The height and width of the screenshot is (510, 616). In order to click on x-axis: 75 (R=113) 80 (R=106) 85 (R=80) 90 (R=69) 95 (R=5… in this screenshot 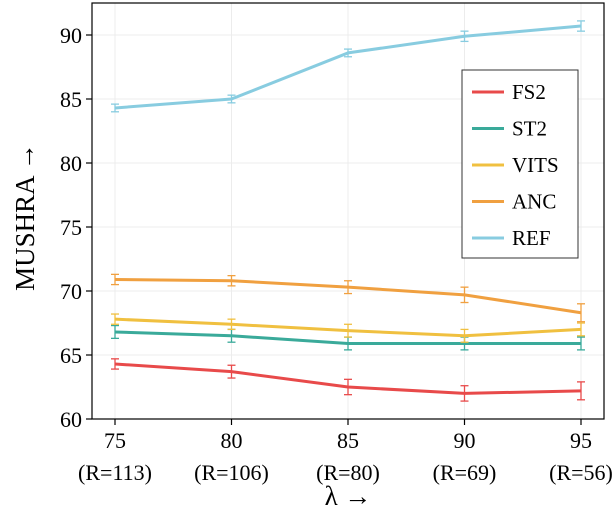, I will do `click(345, 452)`.